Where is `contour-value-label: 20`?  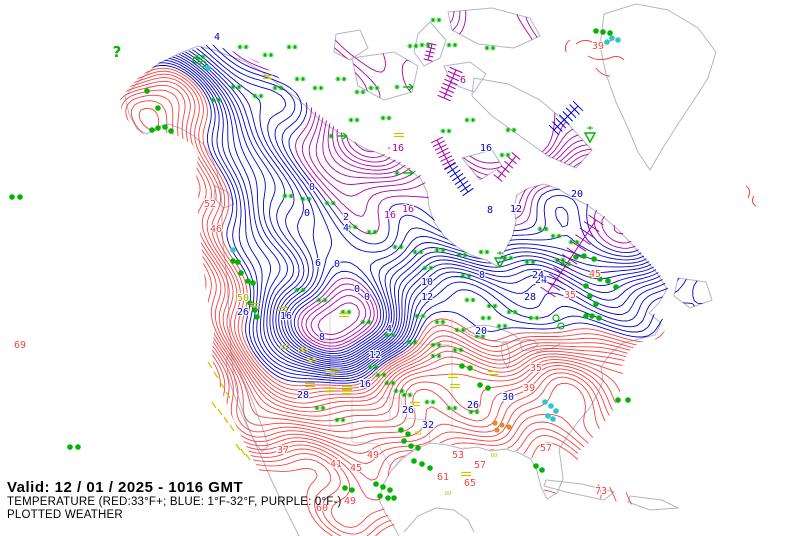 contour-value-label: 20 is located at coordinates (577, 194).